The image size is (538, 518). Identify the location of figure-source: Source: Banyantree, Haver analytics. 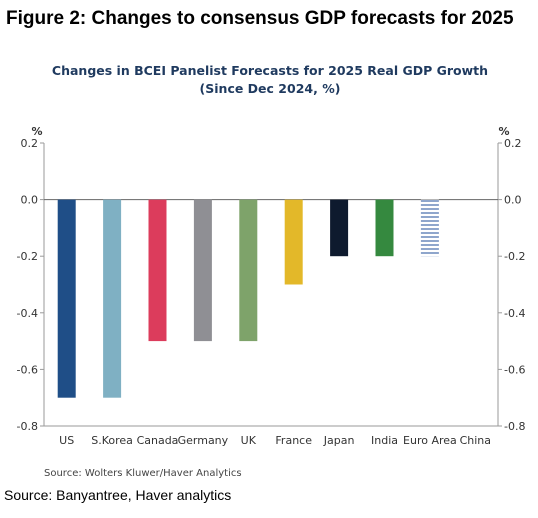
(118, 495).